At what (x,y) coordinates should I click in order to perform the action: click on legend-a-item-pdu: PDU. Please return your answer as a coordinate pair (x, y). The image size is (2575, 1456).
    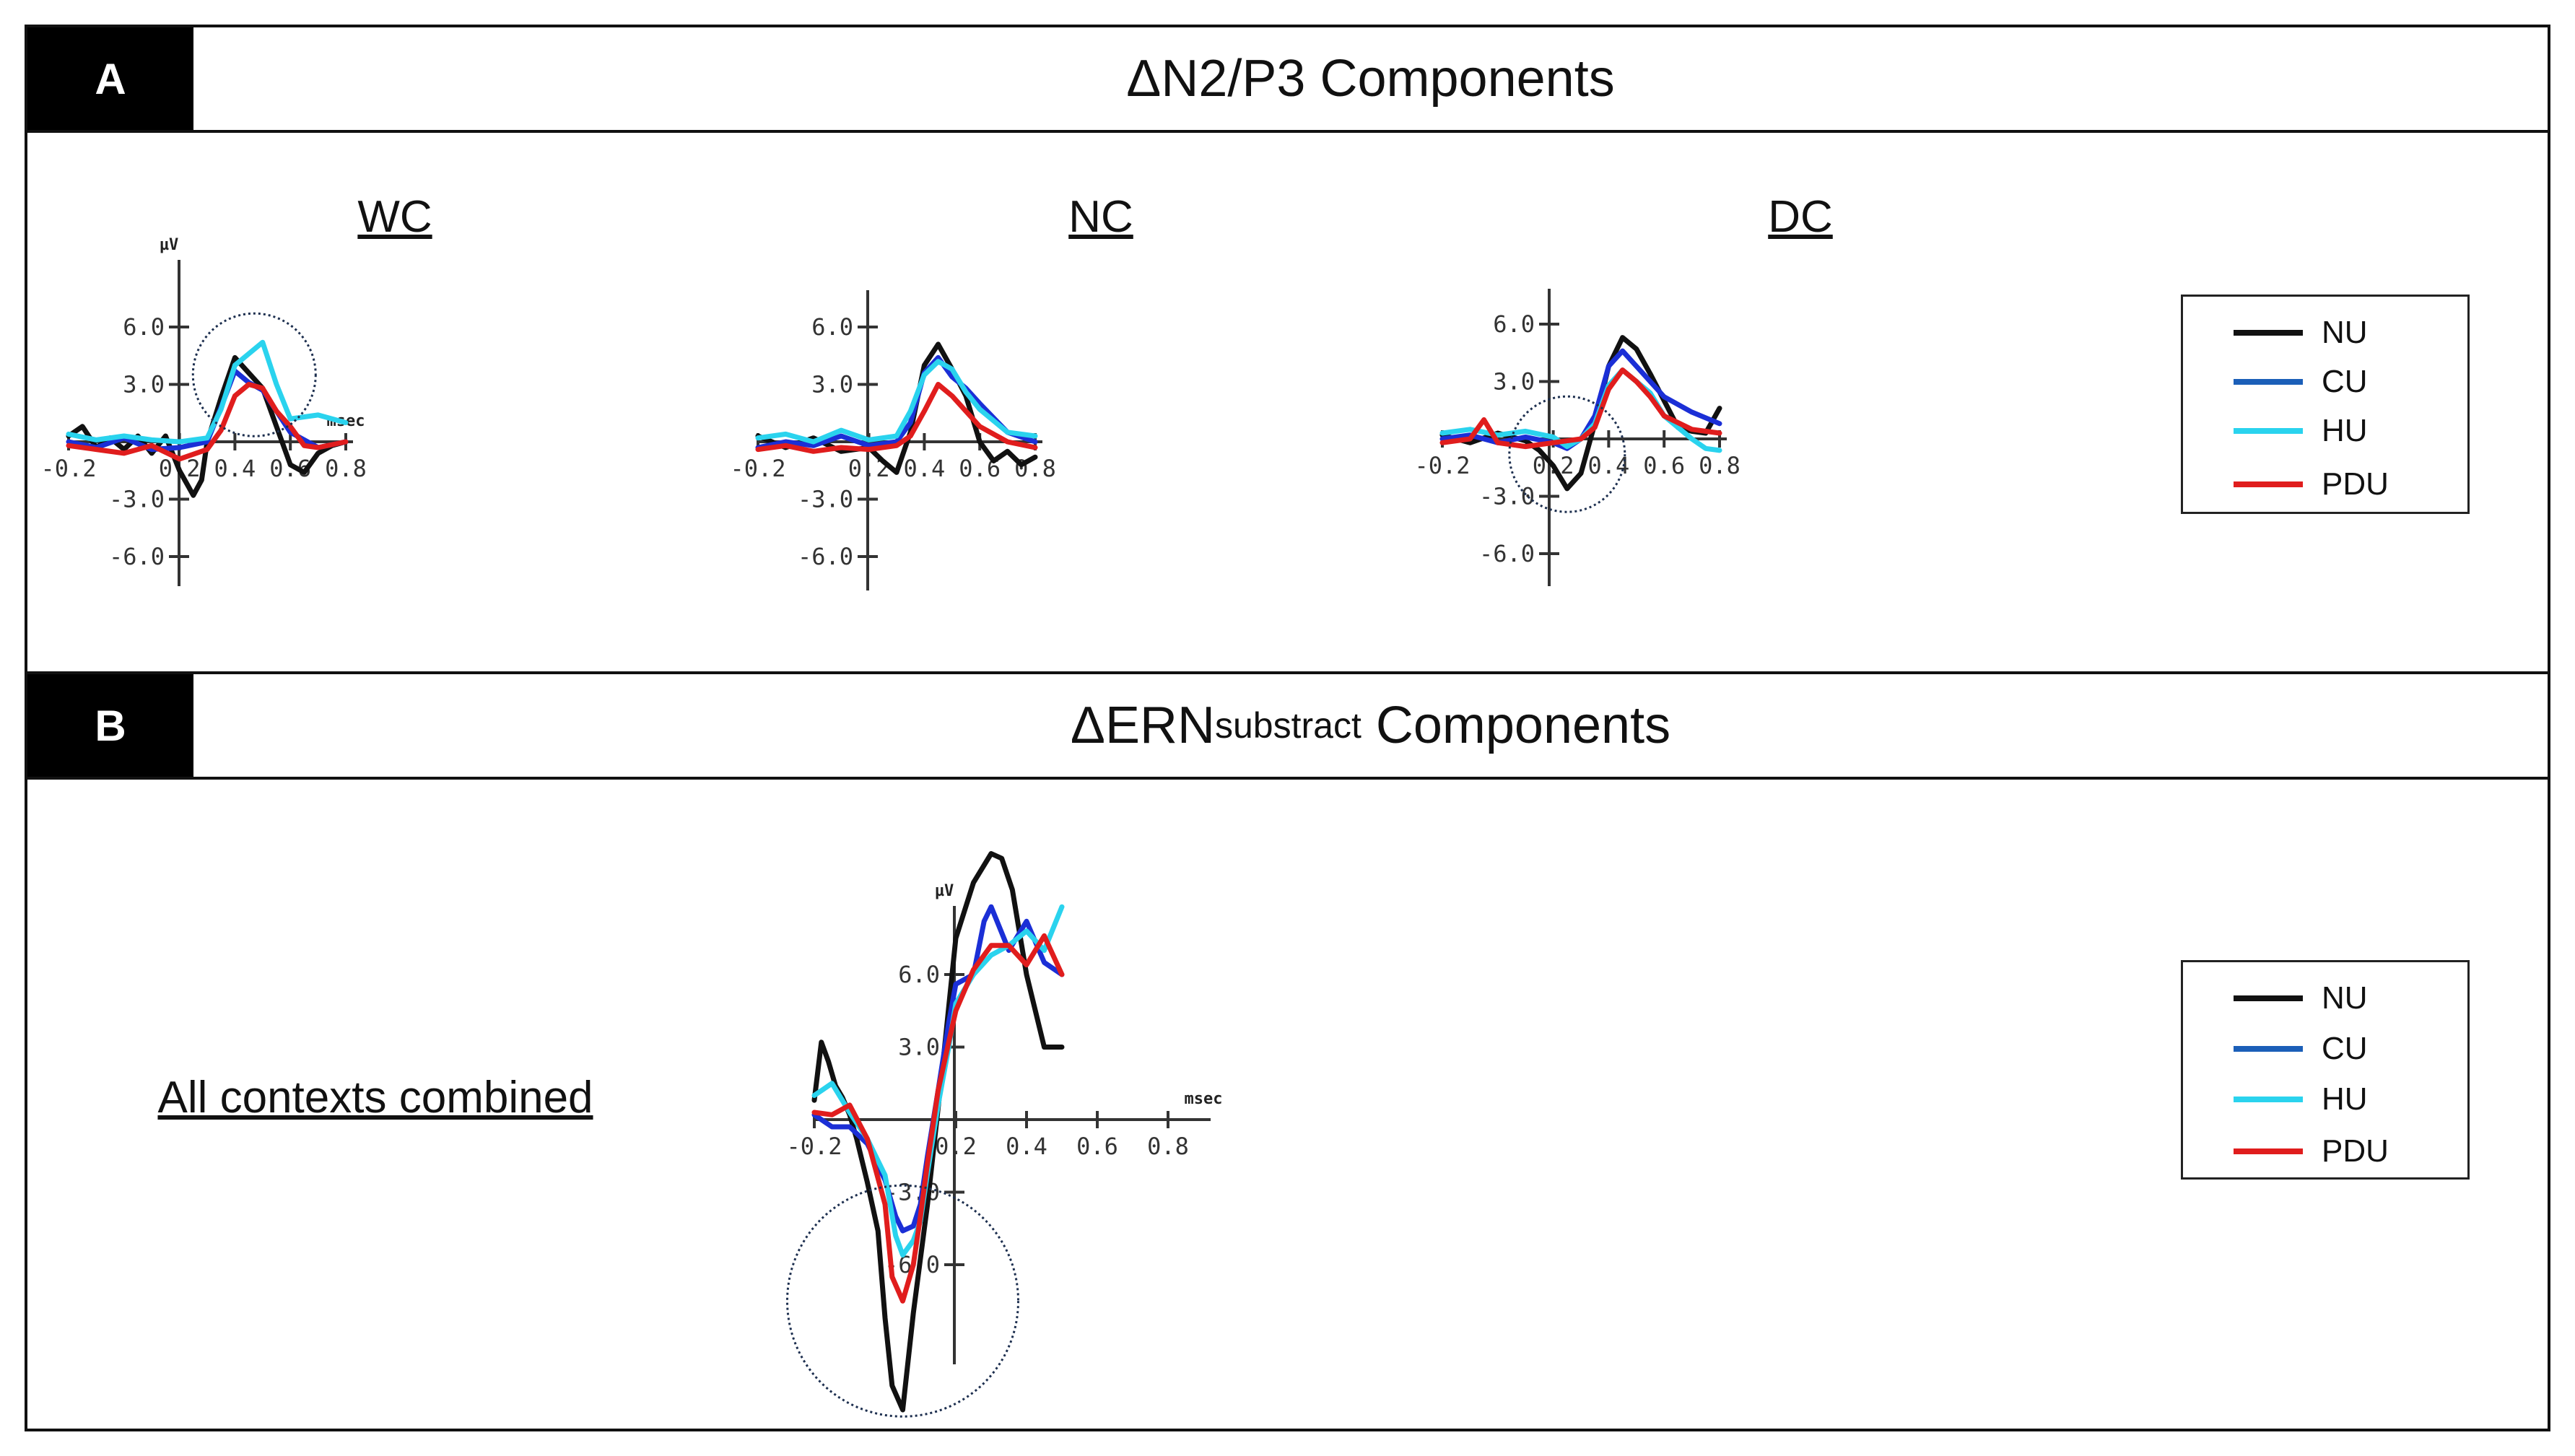
    Looking at the image, I should click on (2311, 484).